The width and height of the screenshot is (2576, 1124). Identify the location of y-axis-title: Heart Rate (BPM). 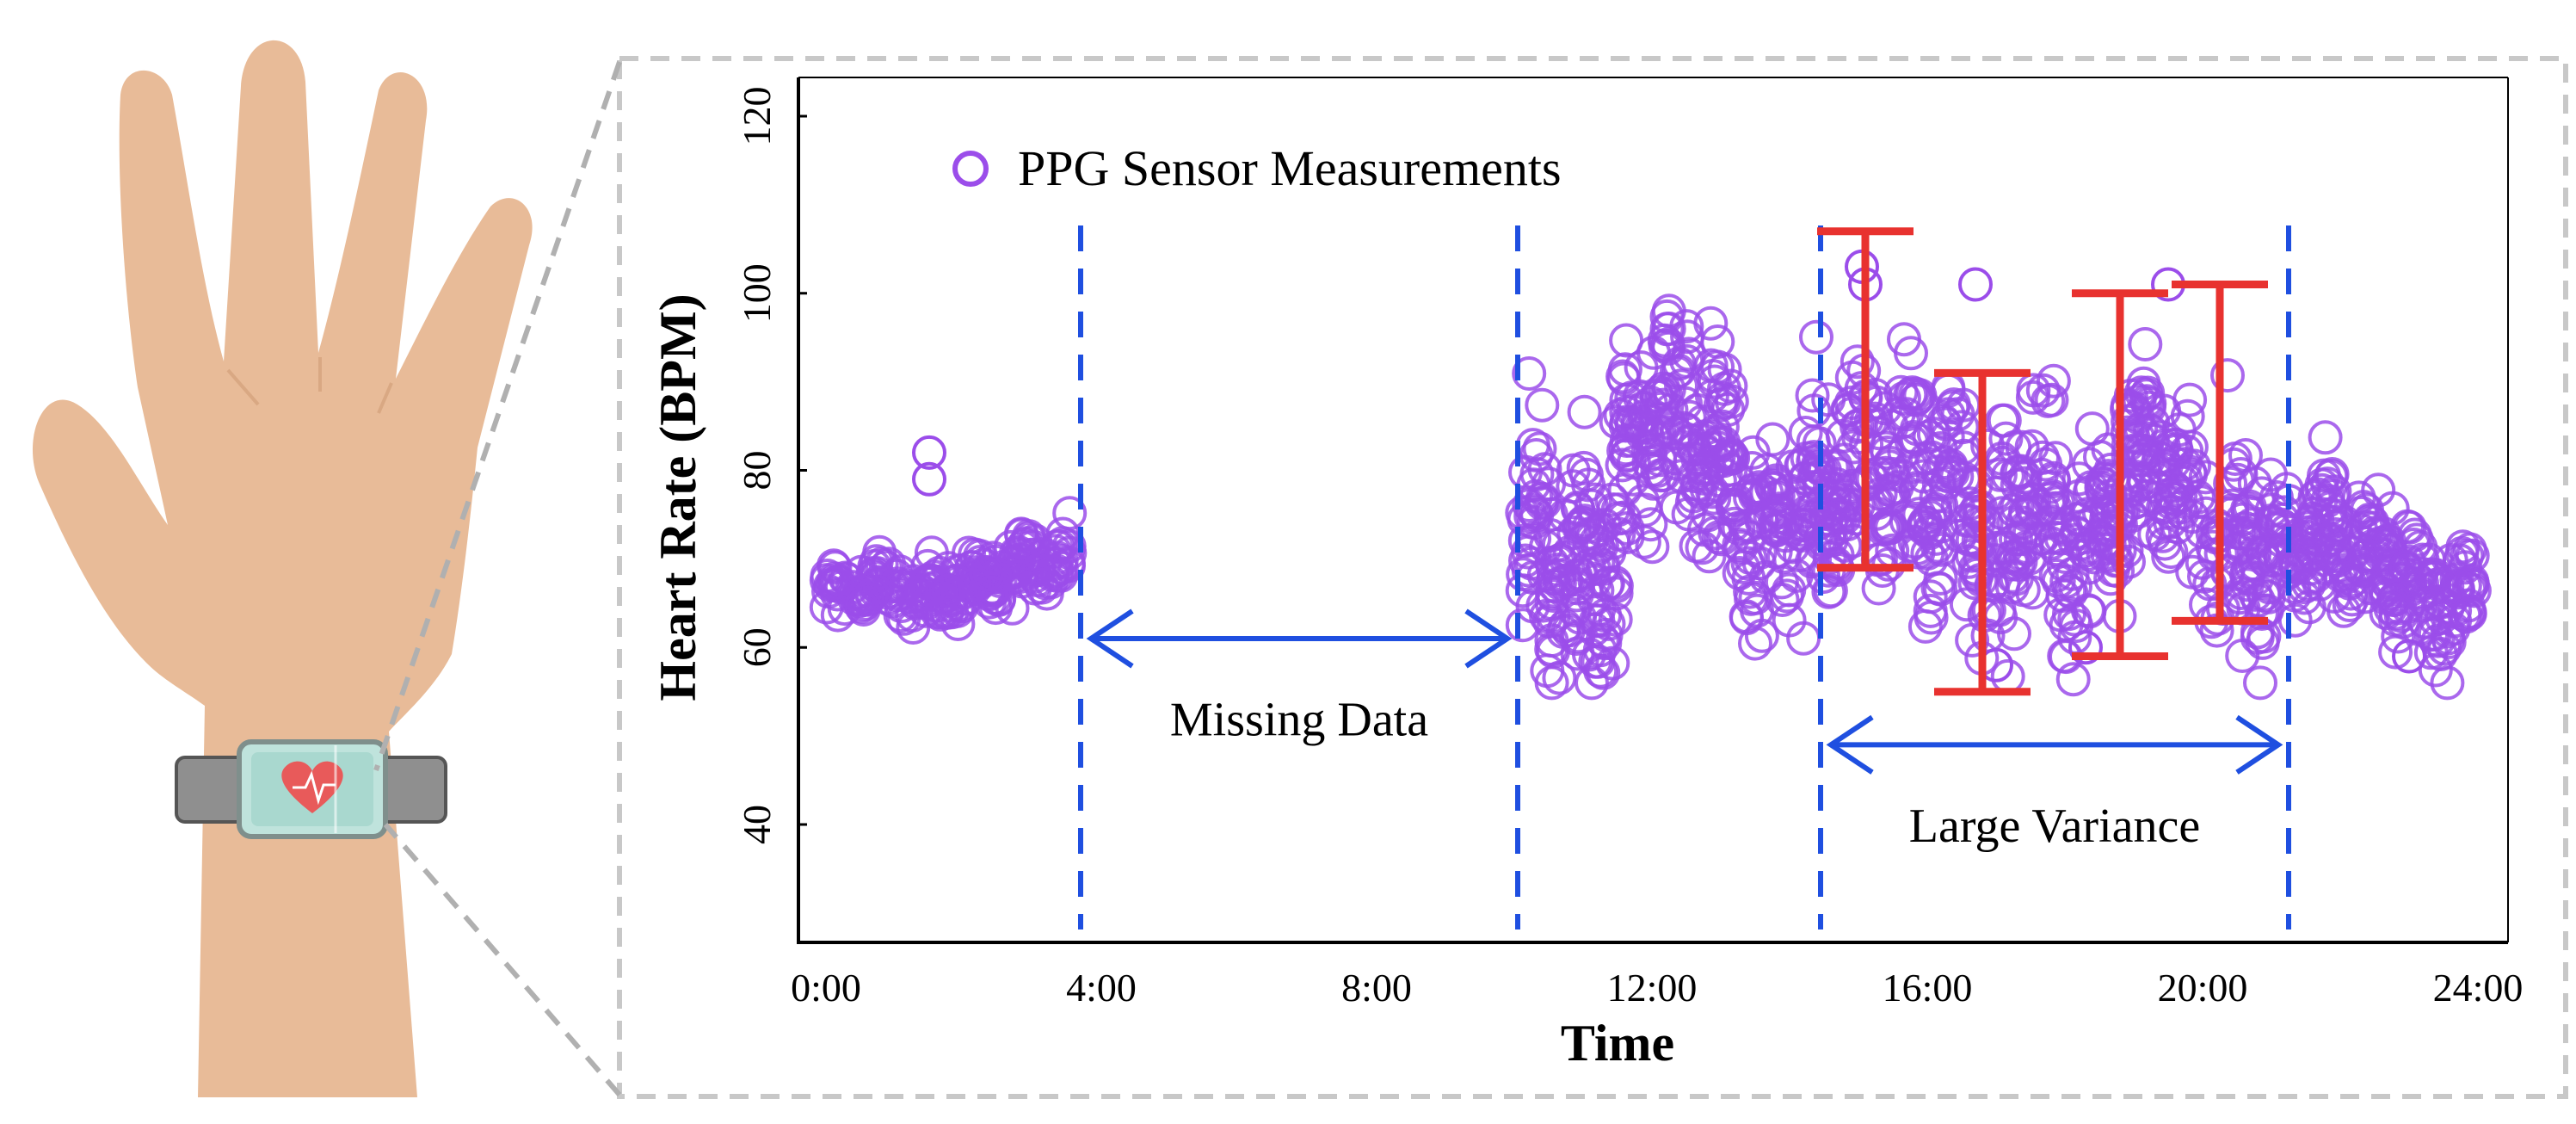
(678, 497).